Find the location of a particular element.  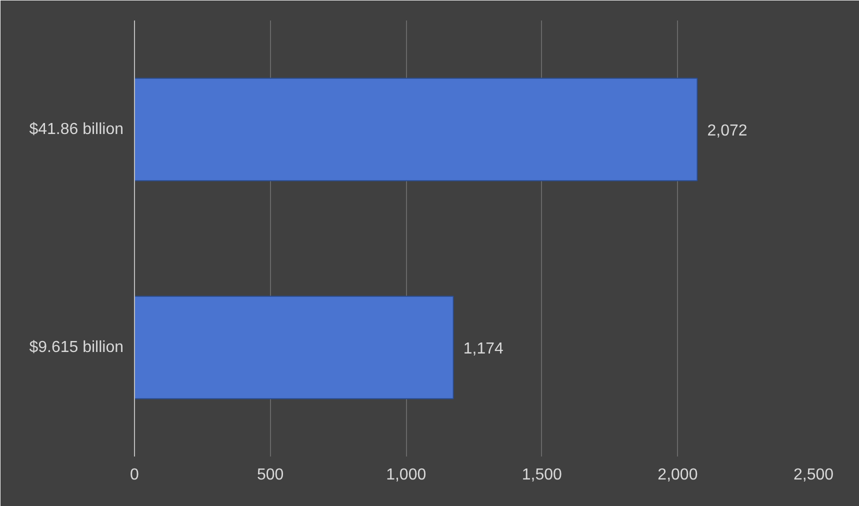

y-tick-label: $41.86 billion is located at coordinates (76, 129).